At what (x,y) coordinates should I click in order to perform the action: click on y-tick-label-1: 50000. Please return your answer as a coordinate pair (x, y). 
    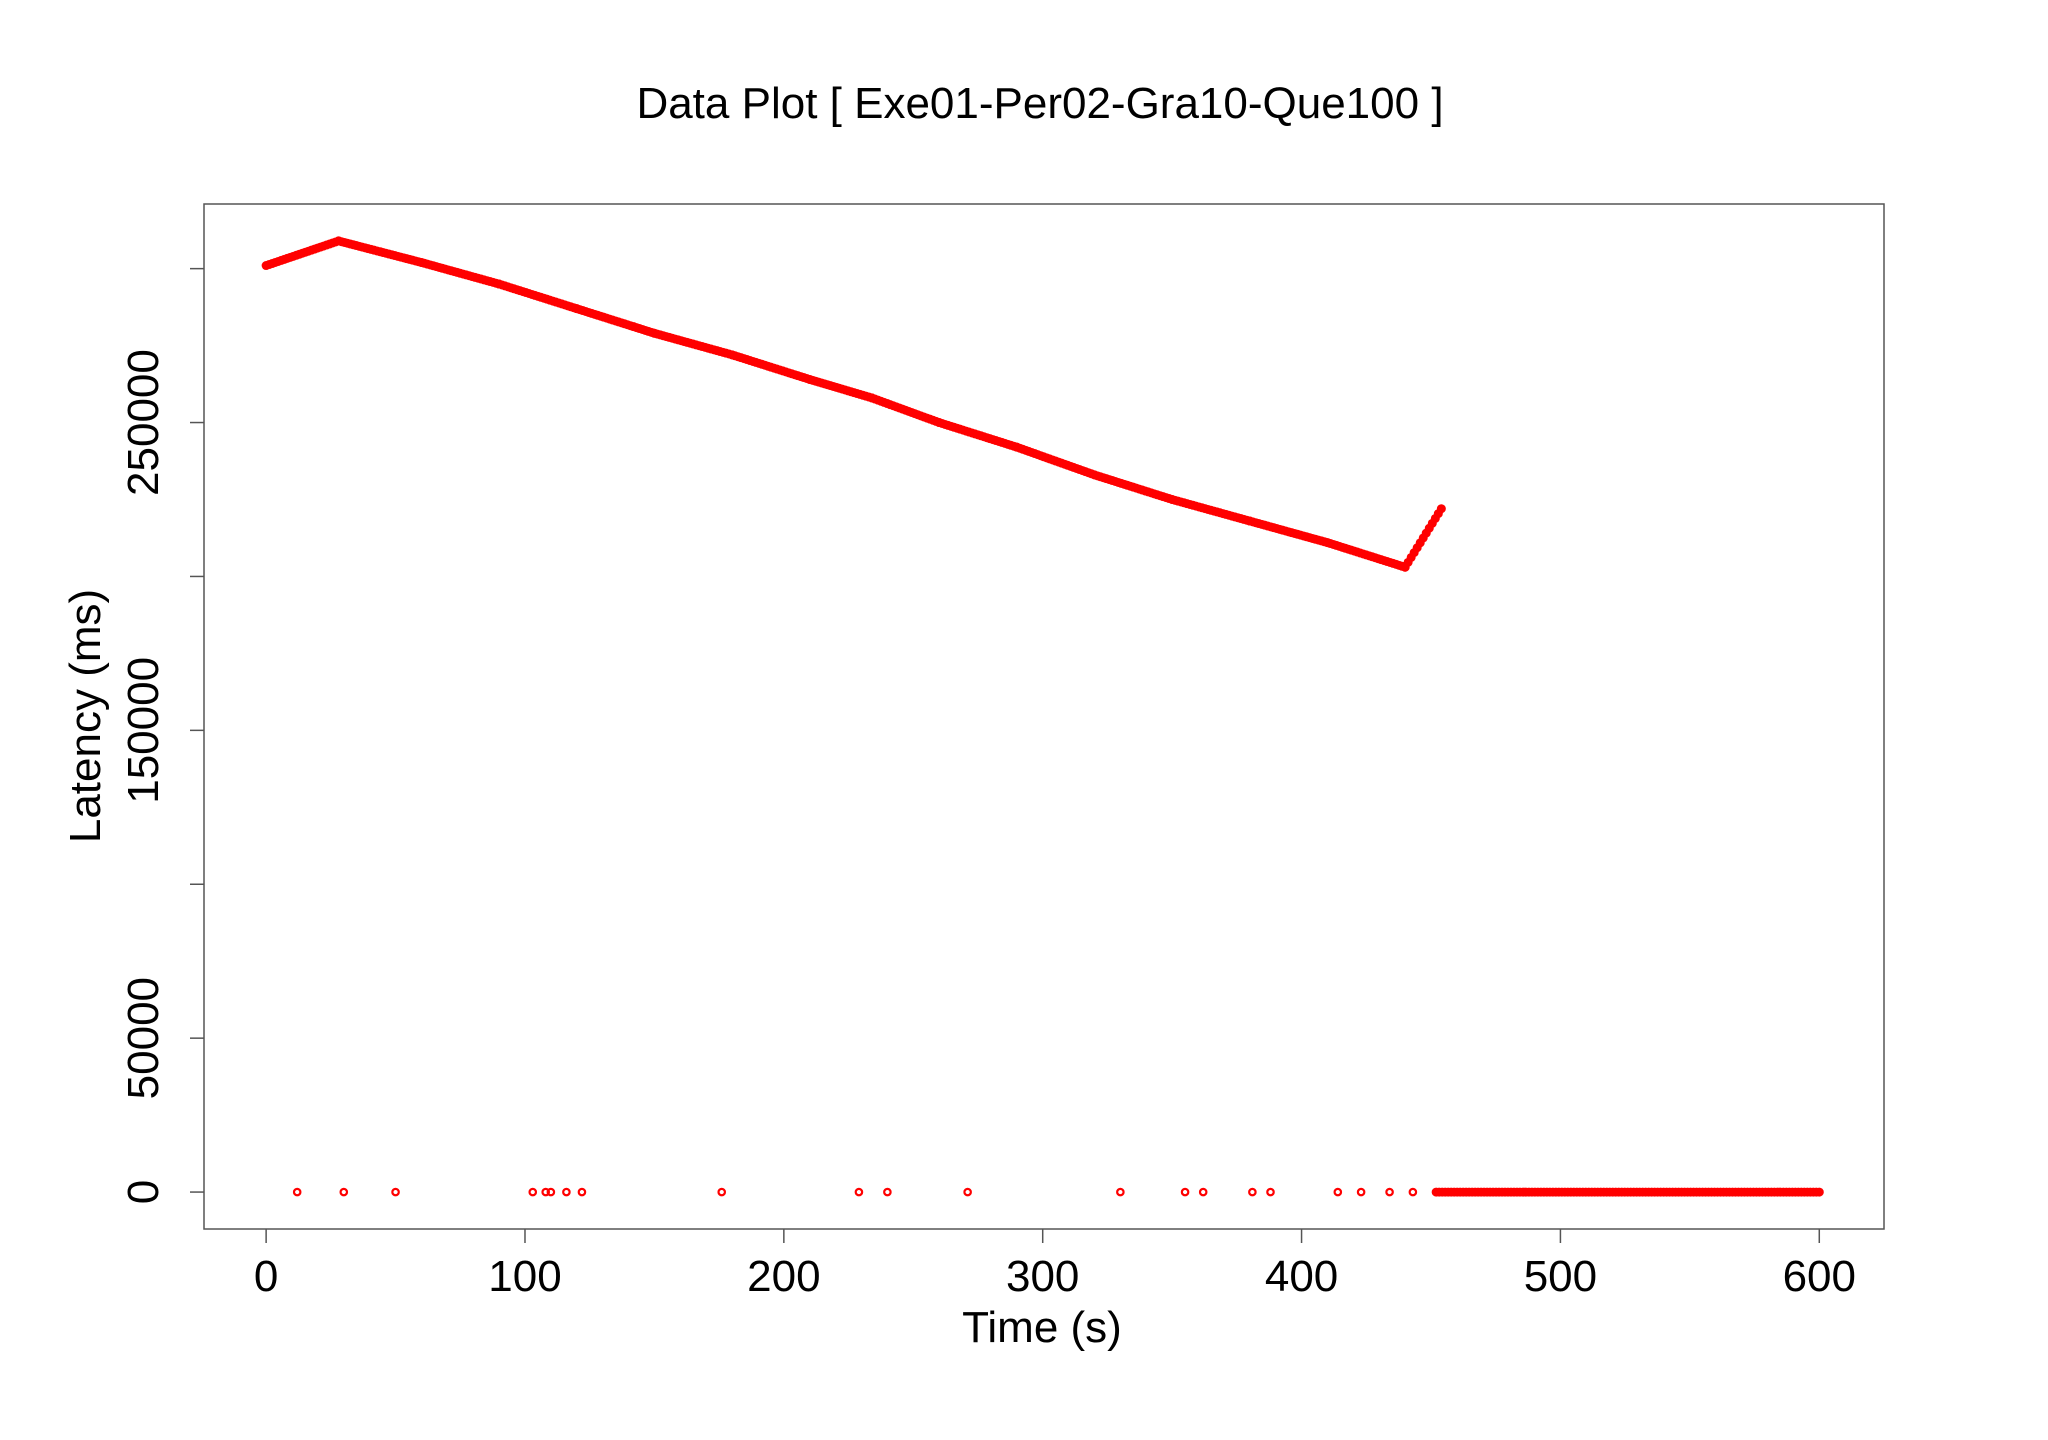
    Looking at the image, I should click on (143, 1038).